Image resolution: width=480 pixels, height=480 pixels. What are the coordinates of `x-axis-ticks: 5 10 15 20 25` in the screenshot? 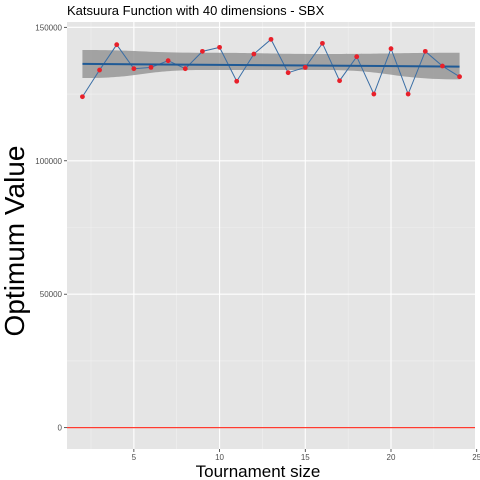 It's located at (306, 455).